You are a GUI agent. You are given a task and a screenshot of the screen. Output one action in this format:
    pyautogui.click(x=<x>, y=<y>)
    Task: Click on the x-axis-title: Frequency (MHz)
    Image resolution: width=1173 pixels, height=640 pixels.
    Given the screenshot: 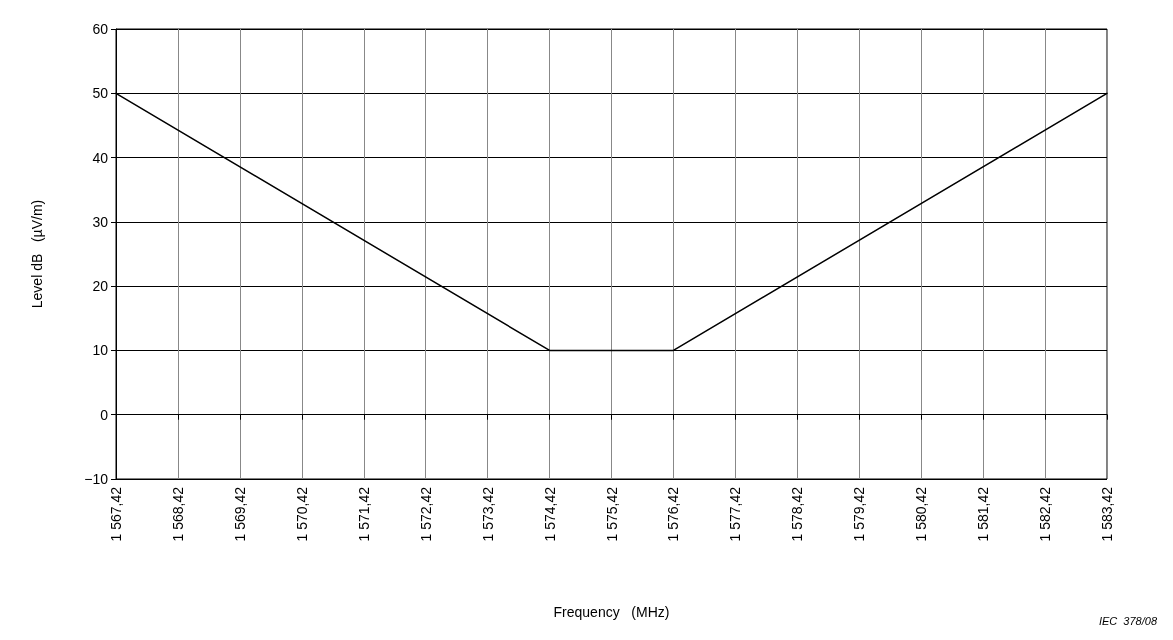 What is the action you would take?
    pyautogui.click(x=611, y=612)
    